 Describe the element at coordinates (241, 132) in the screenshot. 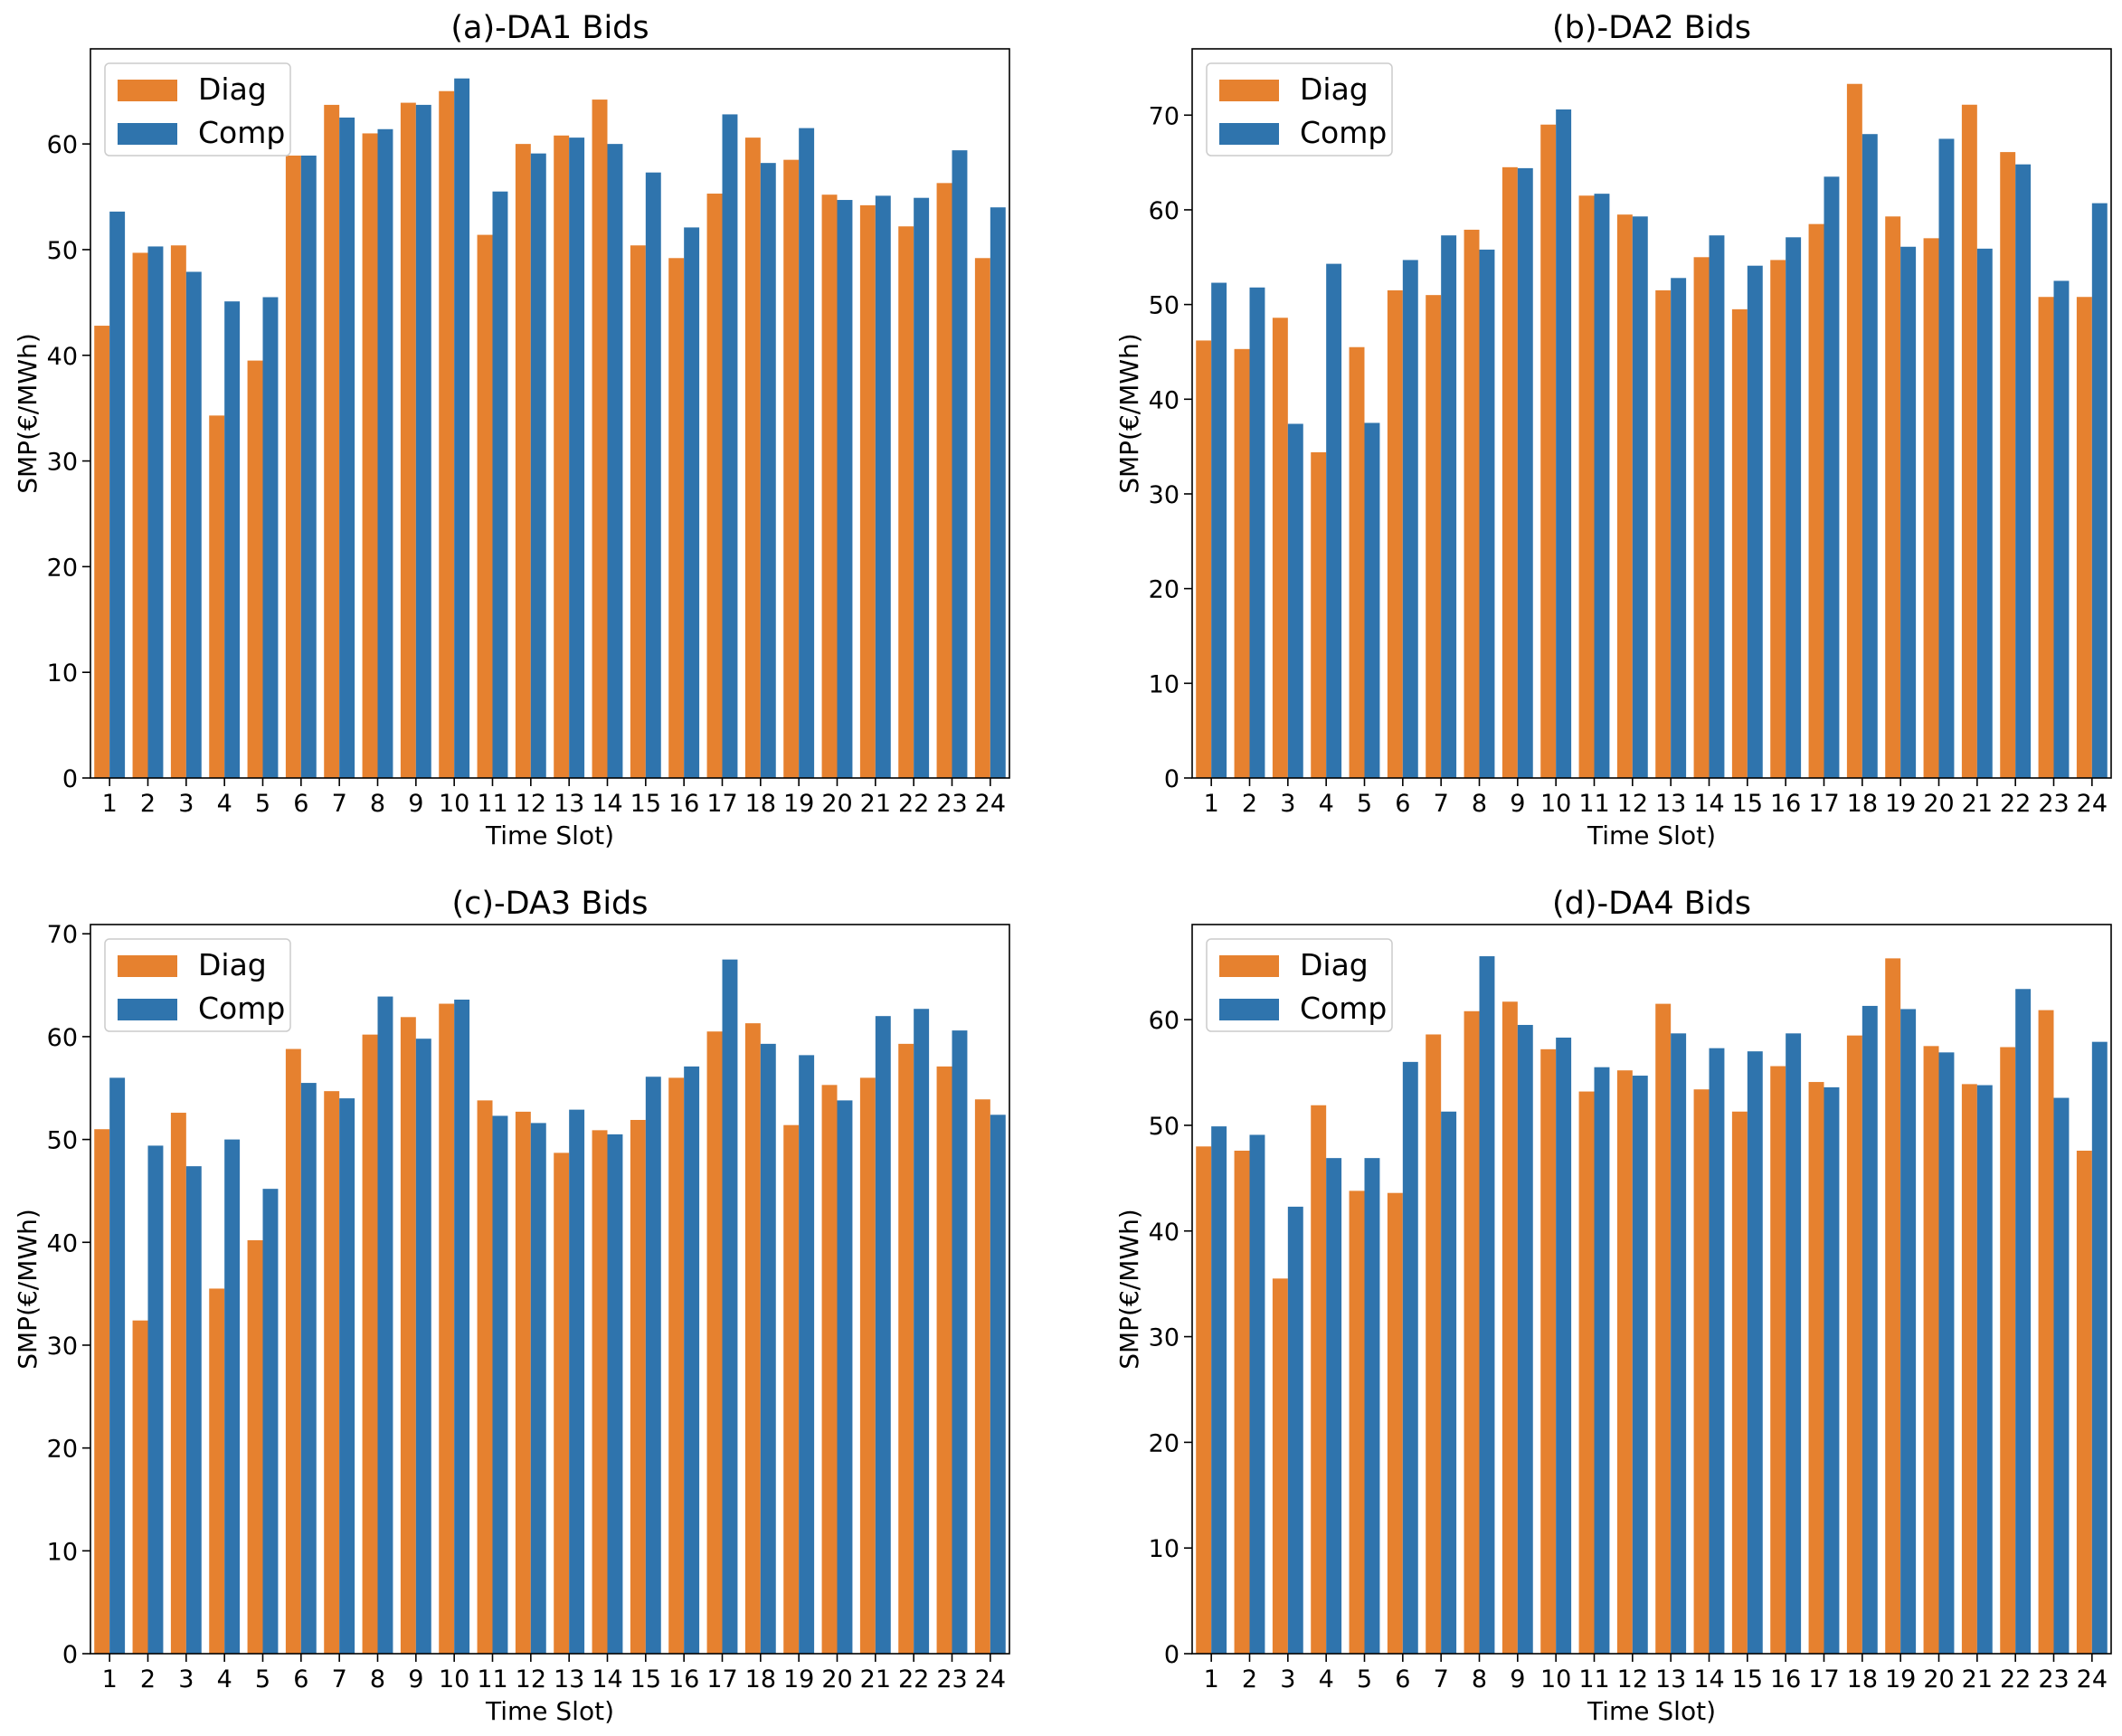

I see `legend-label-comp: Comp` at that location.